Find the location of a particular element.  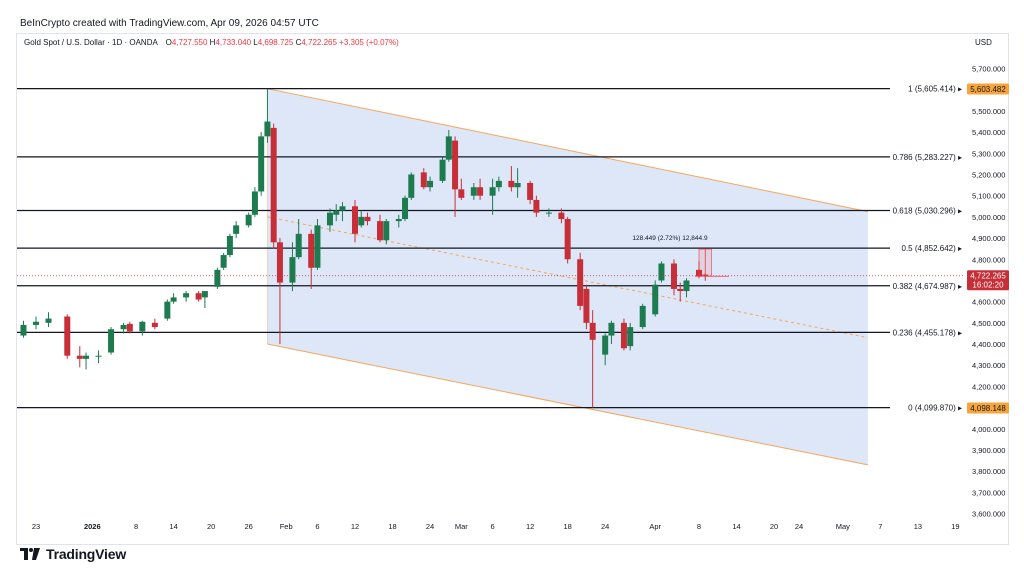

y-tick-label: 5,400.000 is located at coordinates (988, 132).